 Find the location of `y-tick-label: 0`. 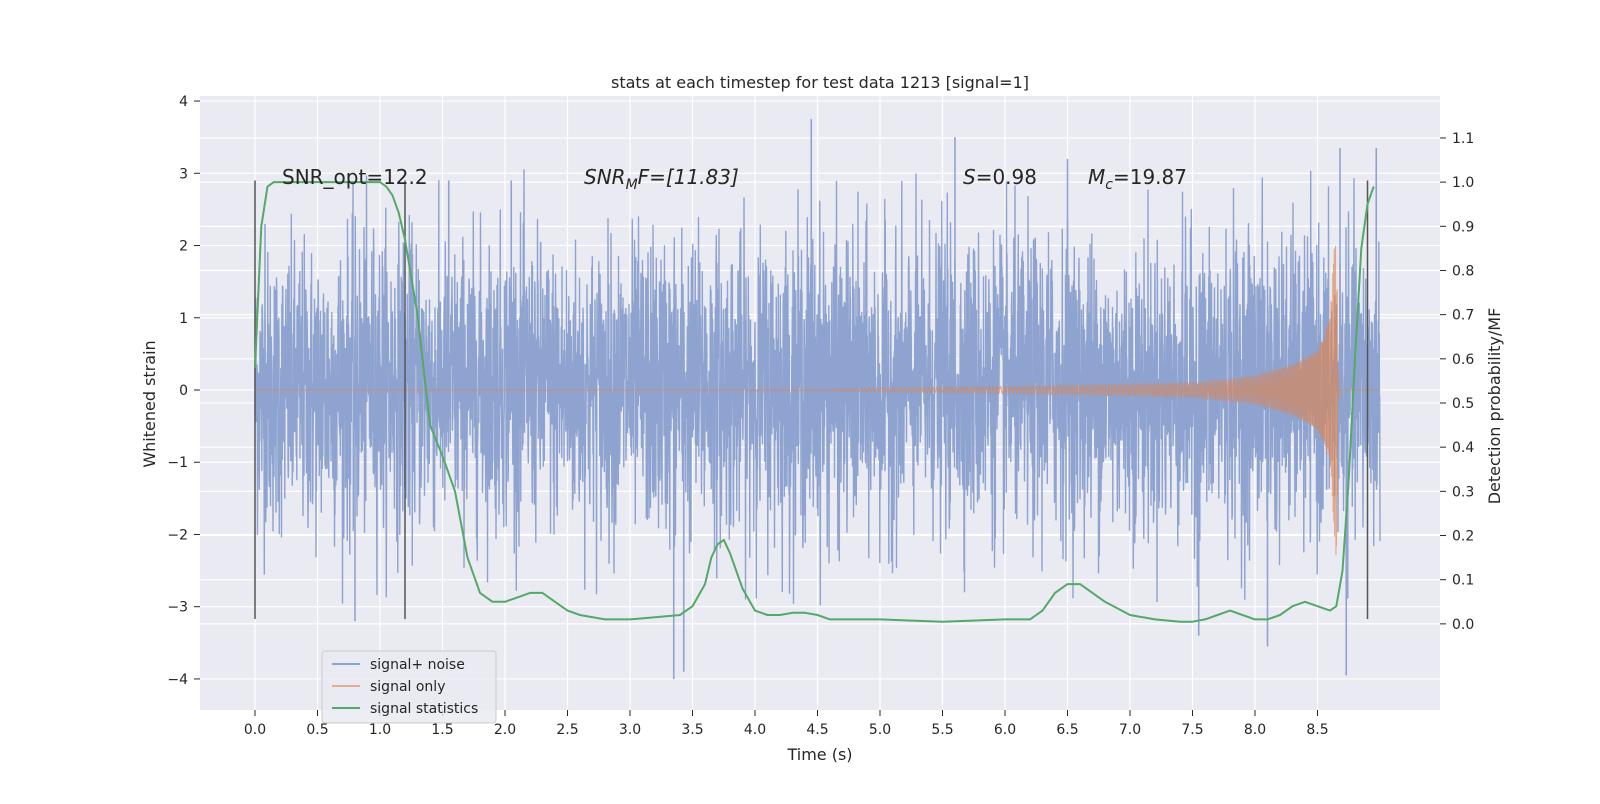

y-tick-label: 0 is located at coordinates (183, 391).